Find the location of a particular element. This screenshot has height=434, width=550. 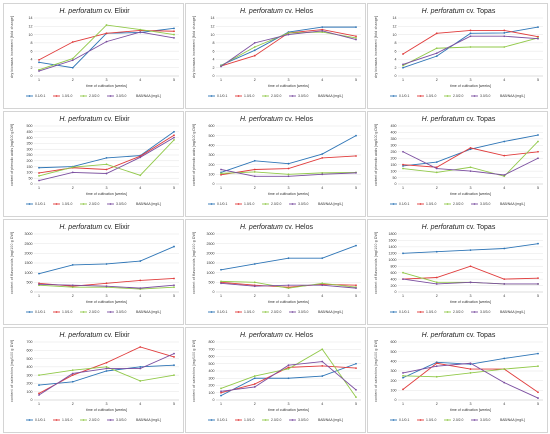

y-tick-label: 1600 is located at coordinates (393, 241).